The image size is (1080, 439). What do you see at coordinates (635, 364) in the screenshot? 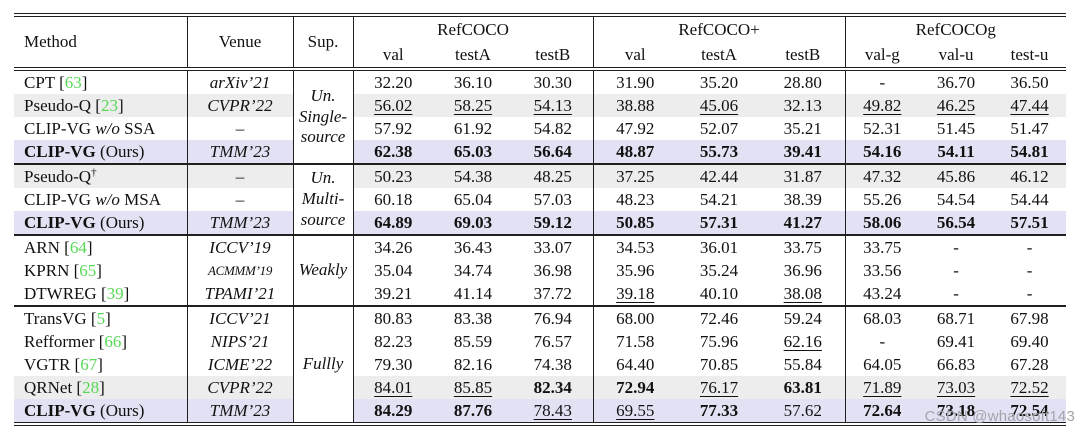
I see `value-cell: 64.40` at bounding box center [635, 364].